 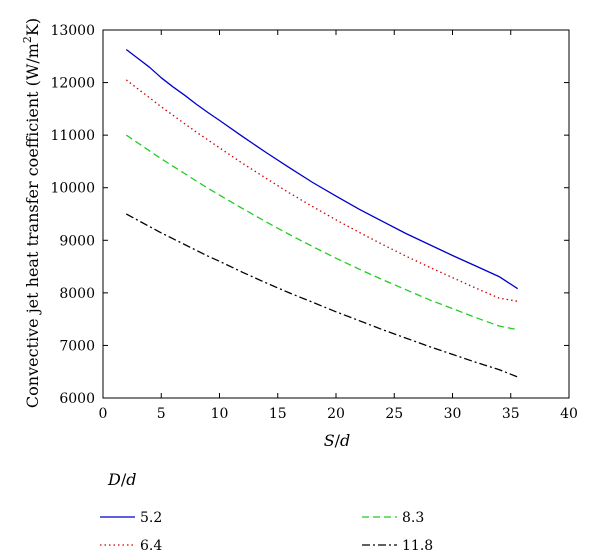 I want to click on x-tick-label: 20, so click(x=336, y=414).